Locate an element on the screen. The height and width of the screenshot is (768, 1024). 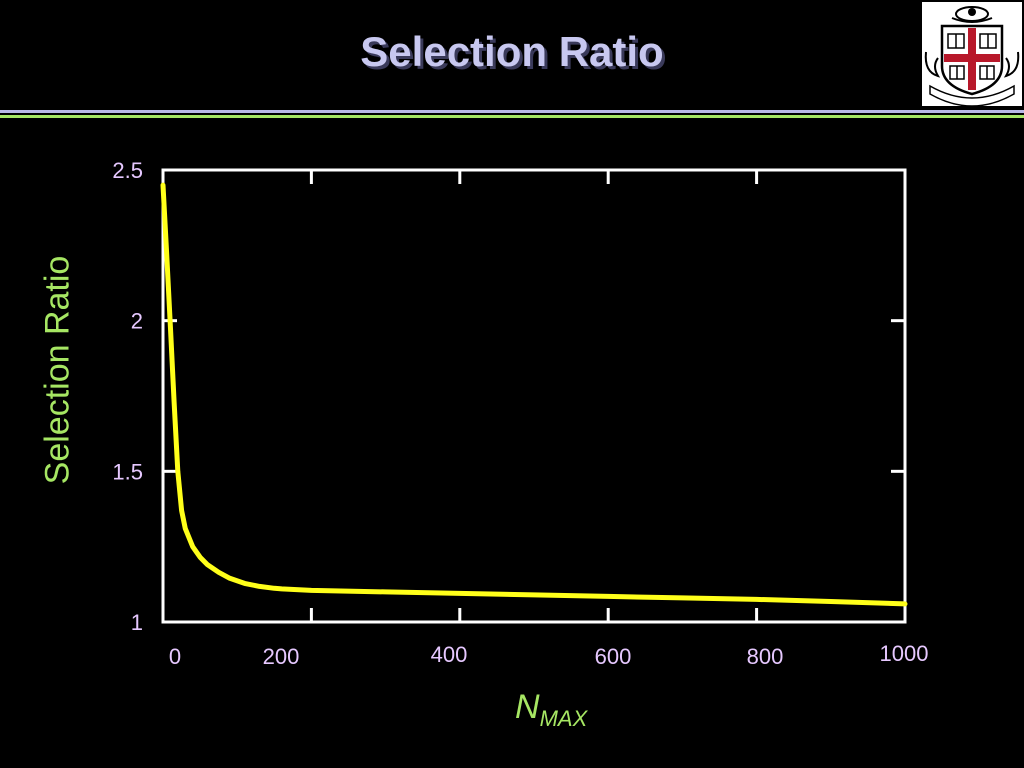
brown-university-seal-logo is located at coordinates (972, 54).